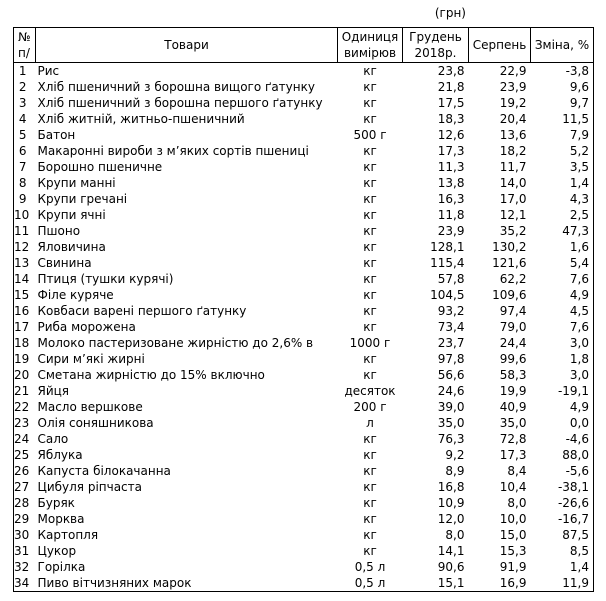 Image resolution: width=606 pixels, height=601 pixels. What do you see at coordinates (579, 263) in the screenshot?
I see `cell-chg: 5,4` at bounding box center [579, 263].